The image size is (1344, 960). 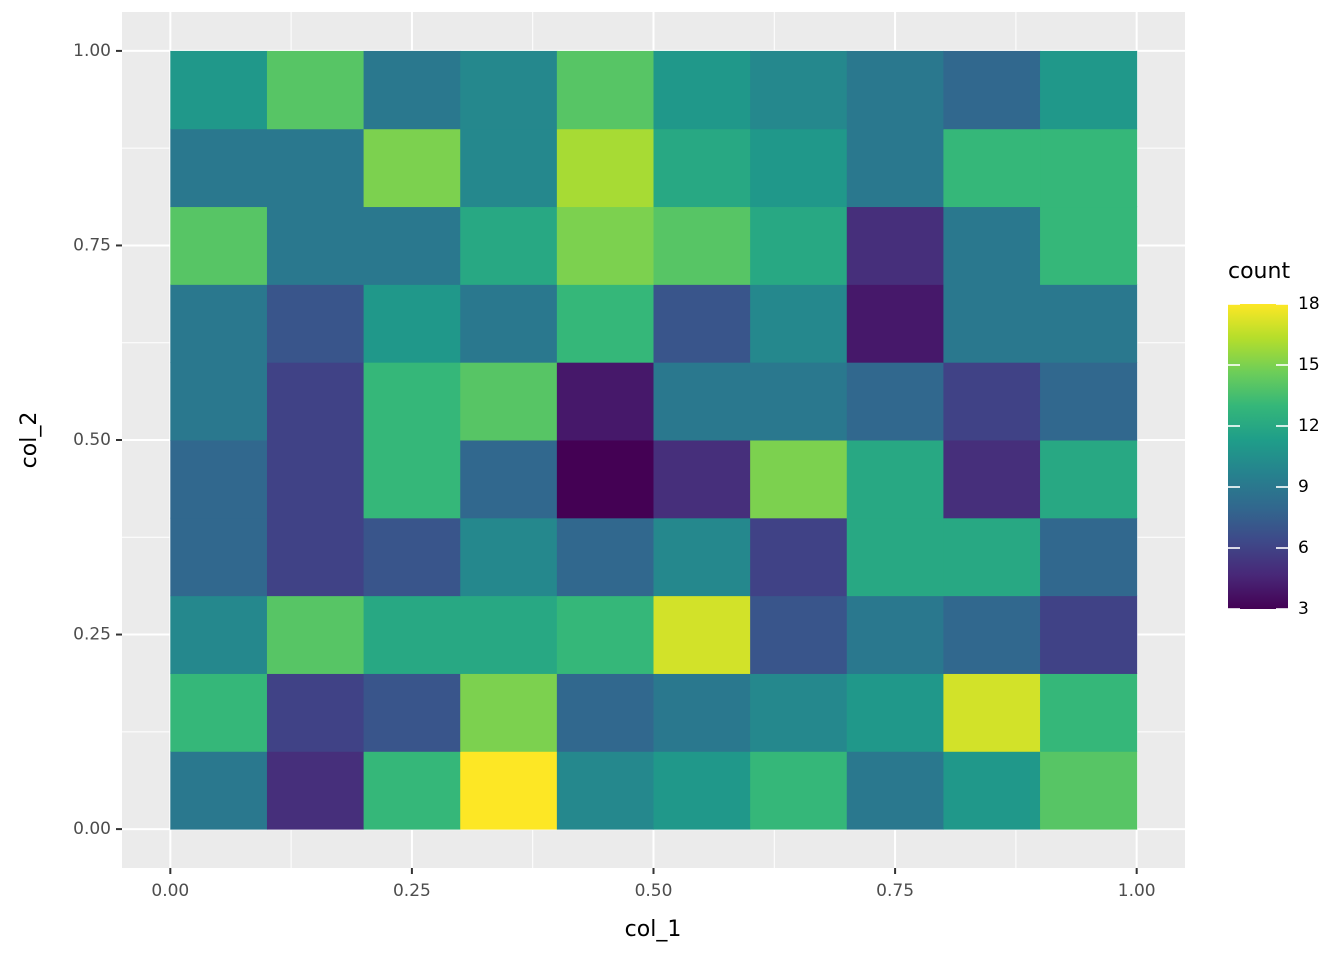 I want to click on y-tick-label: 0.25, so click(x=92, y=635).